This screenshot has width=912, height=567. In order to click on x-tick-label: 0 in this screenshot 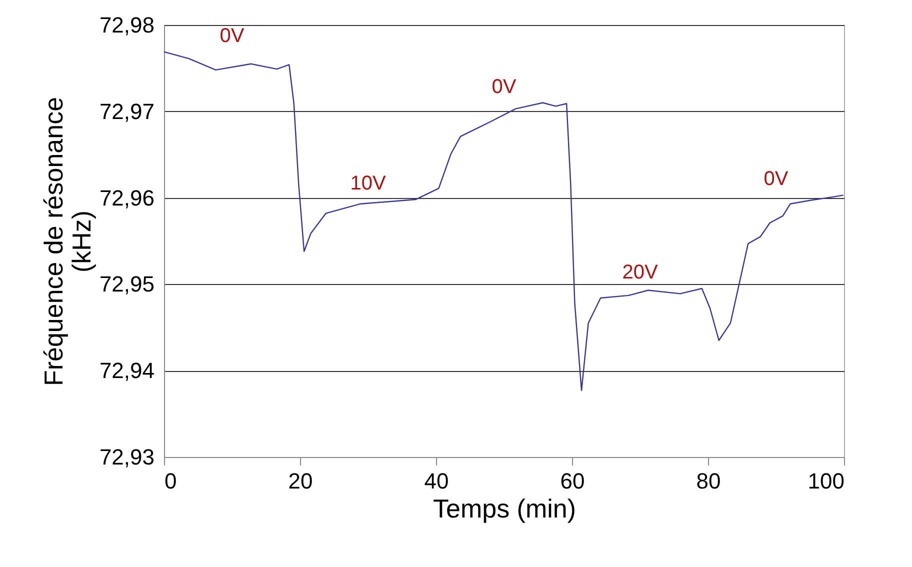, I will do `click(170, 481)`.